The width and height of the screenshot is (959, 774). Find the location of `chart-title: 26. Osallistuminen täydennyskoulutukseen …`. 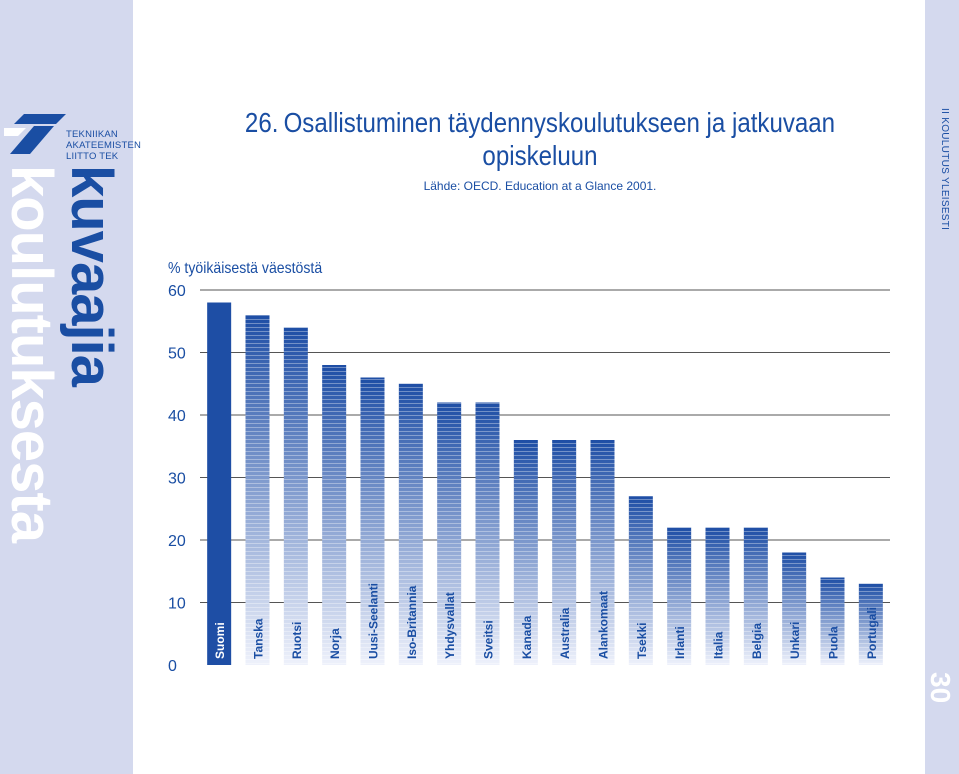

chart-title: 26. Osallistuminen täydennyskoulutukseen … is located at coordinates (540, 139).